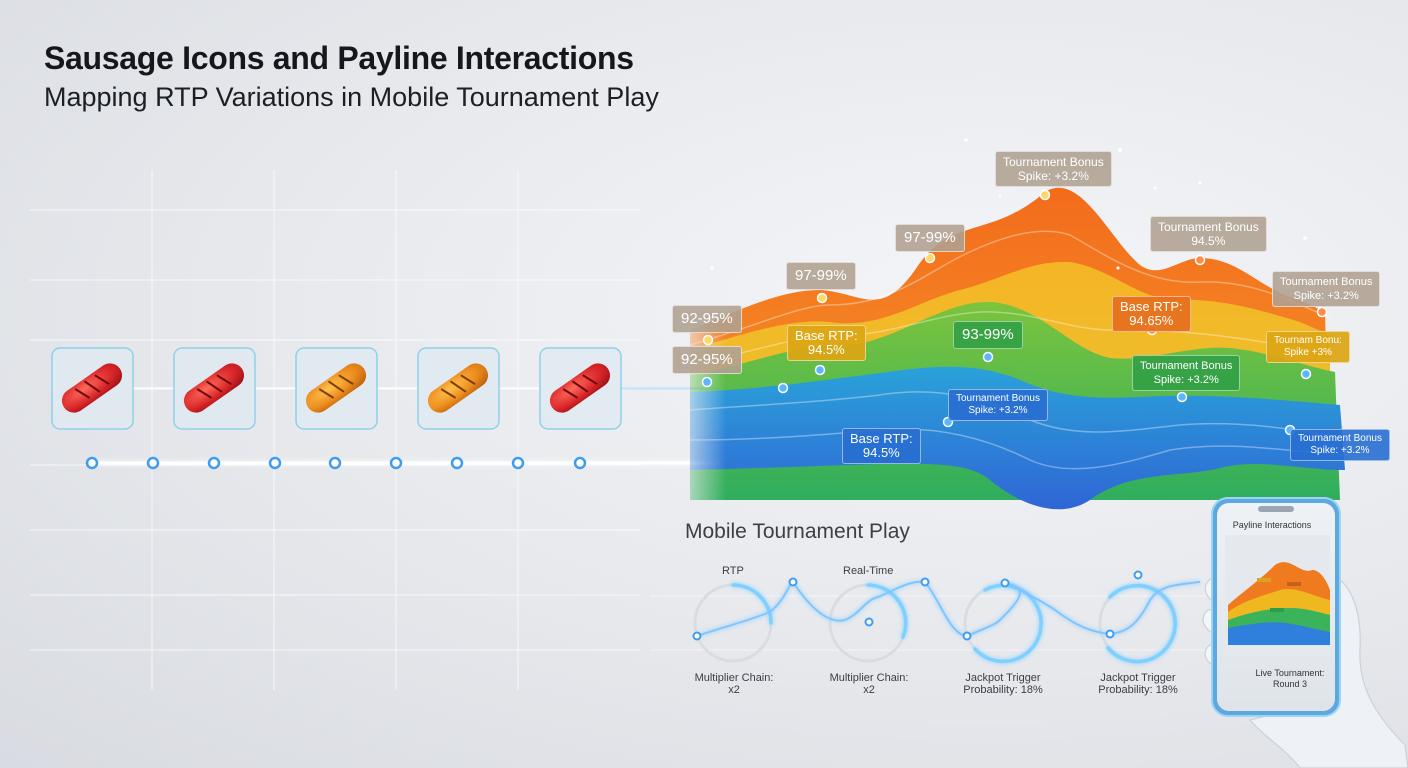 The image size is (1408, 768). I want to click on phone-screen-title: Payline Interactions, so click(1272, 525).